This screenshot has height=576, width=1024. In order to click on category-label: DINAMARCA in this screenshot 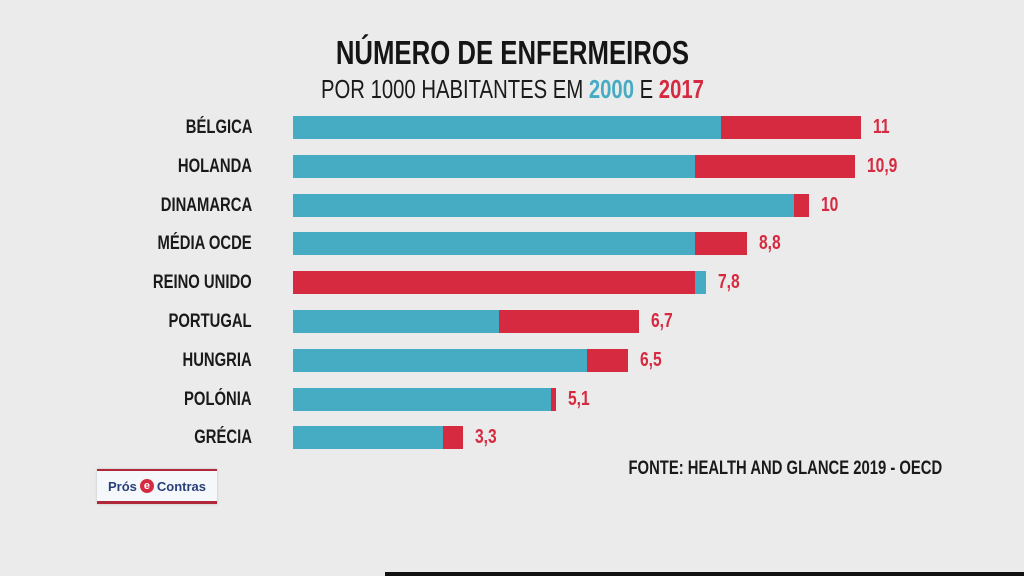, I will do `click(206, 205)`.